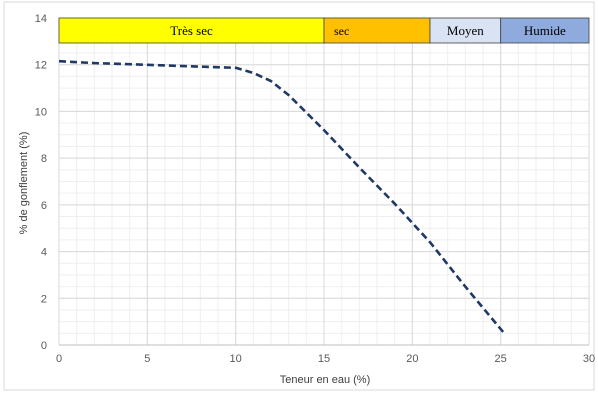 This screenshot has width=598, height=399. Describe the element at coordinates (44, 346) in the screenshot. I see `y-tick-label: 0` at that location.